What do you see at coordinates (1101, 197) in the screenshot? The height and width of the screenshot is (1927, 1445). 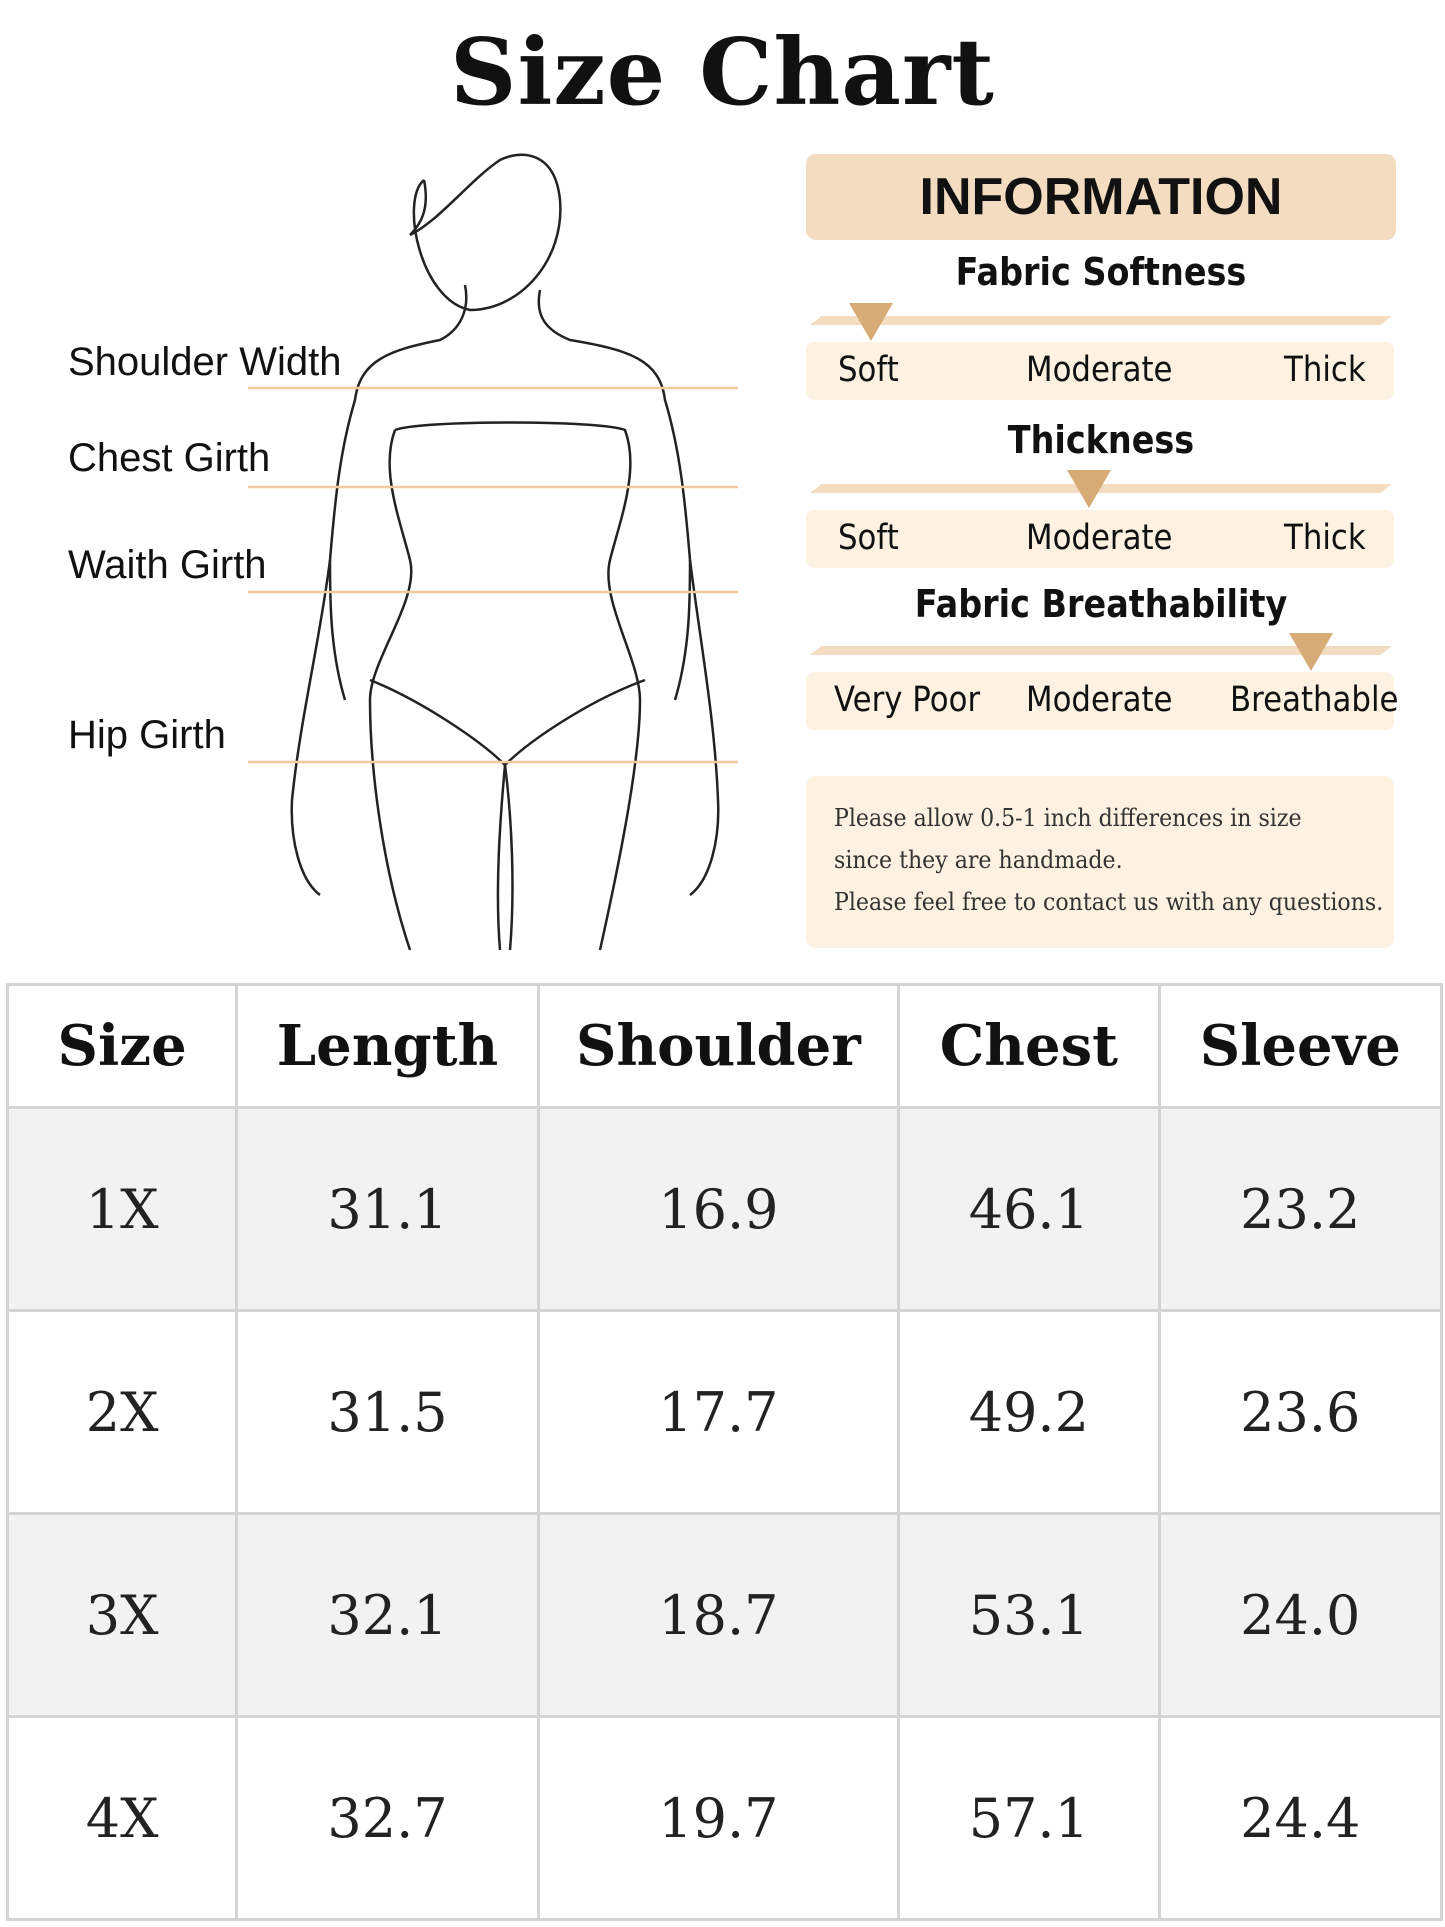 I see `information-header: INFORMATION` at bounding box center [1101, 197].